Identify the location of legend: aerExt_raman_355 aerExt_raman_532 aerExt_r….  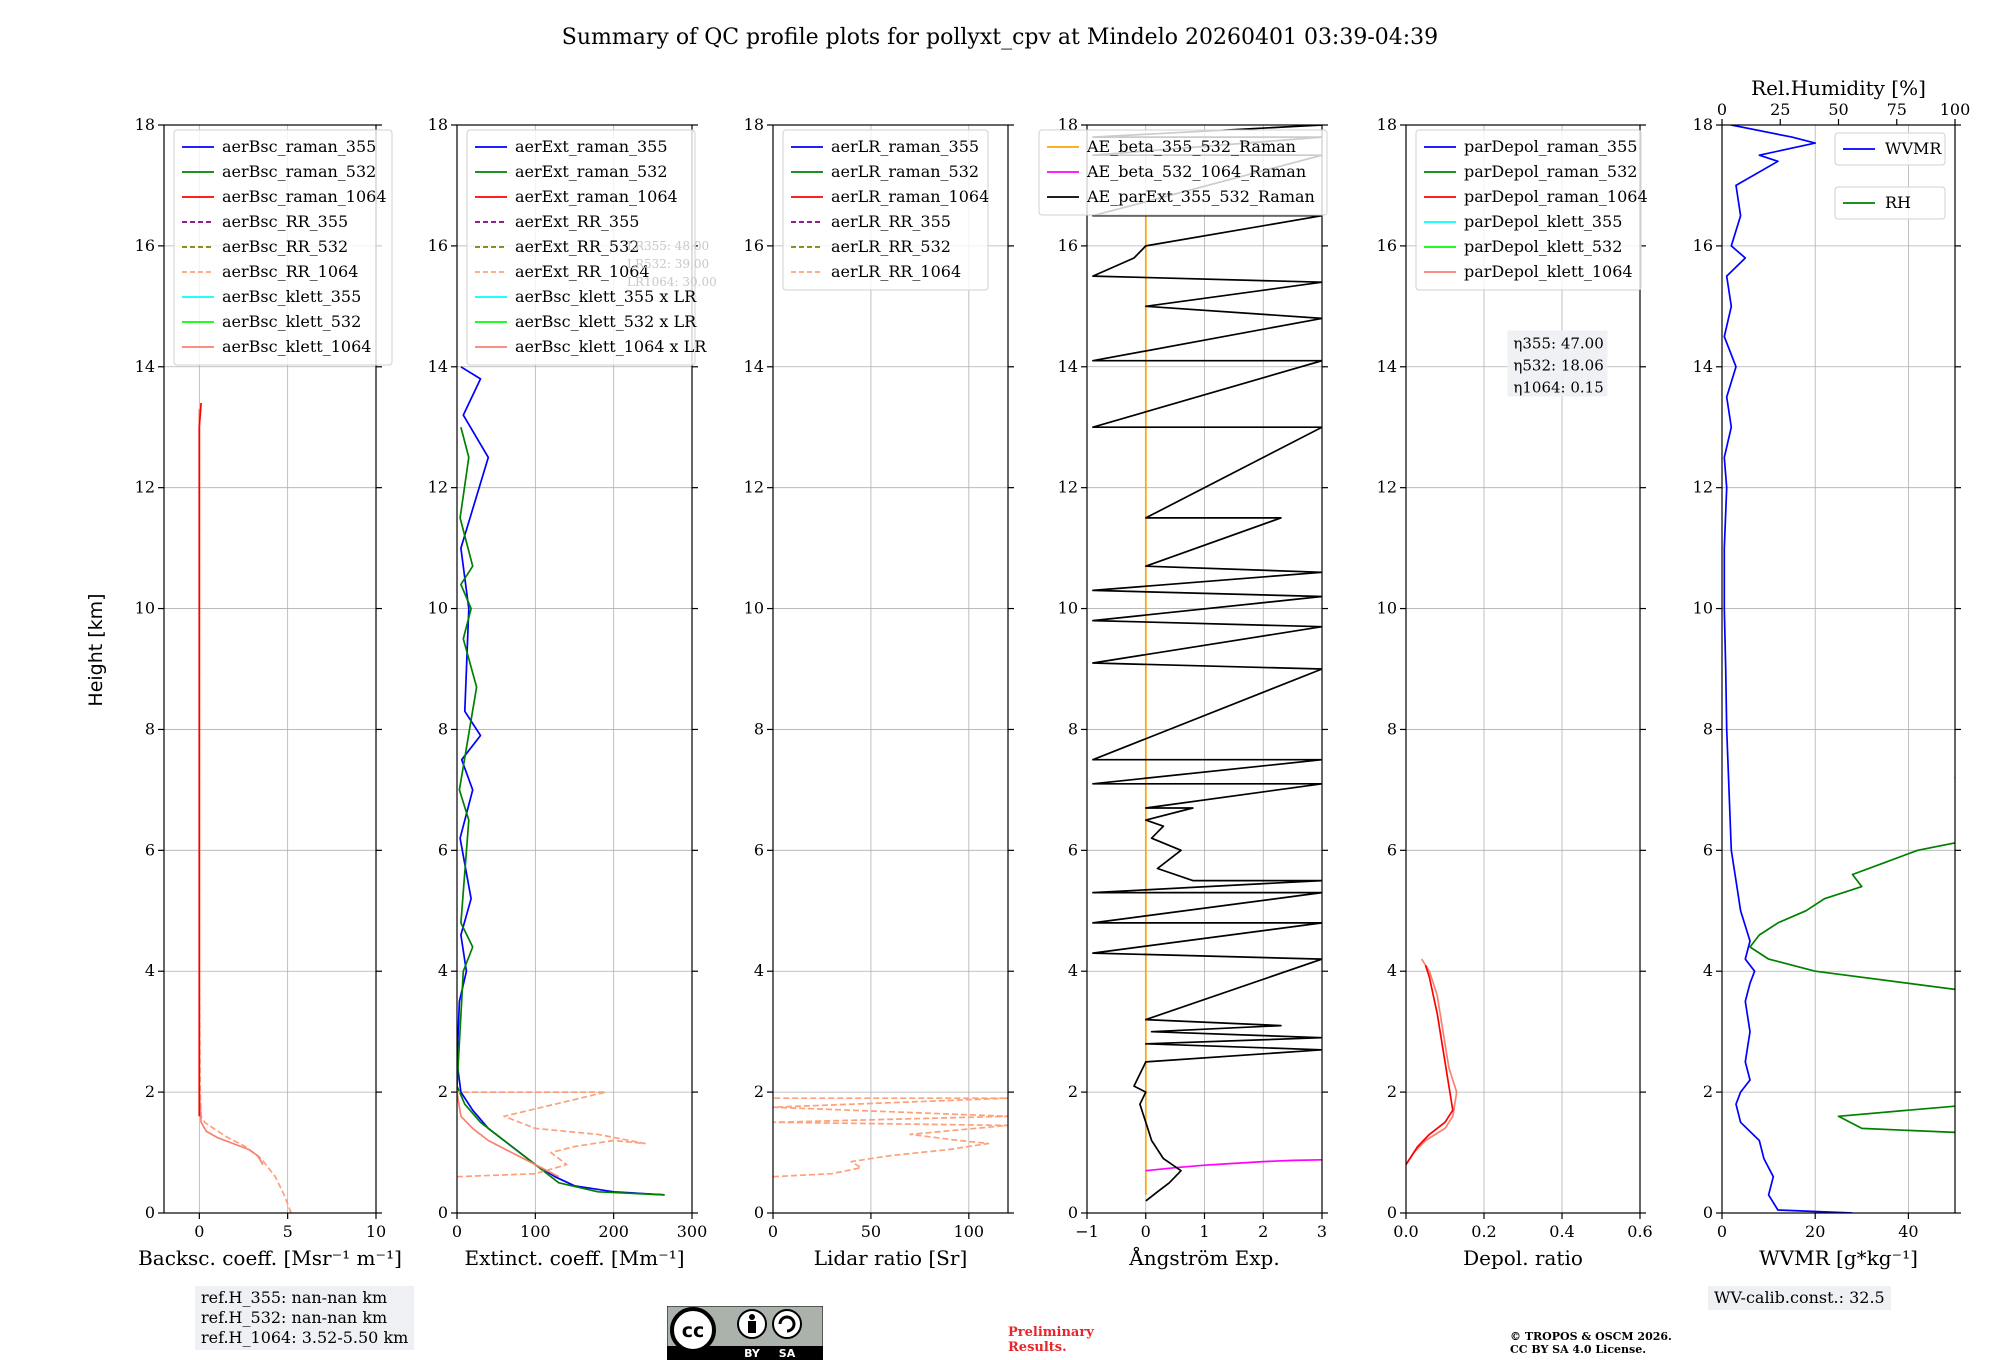
(586, 247).